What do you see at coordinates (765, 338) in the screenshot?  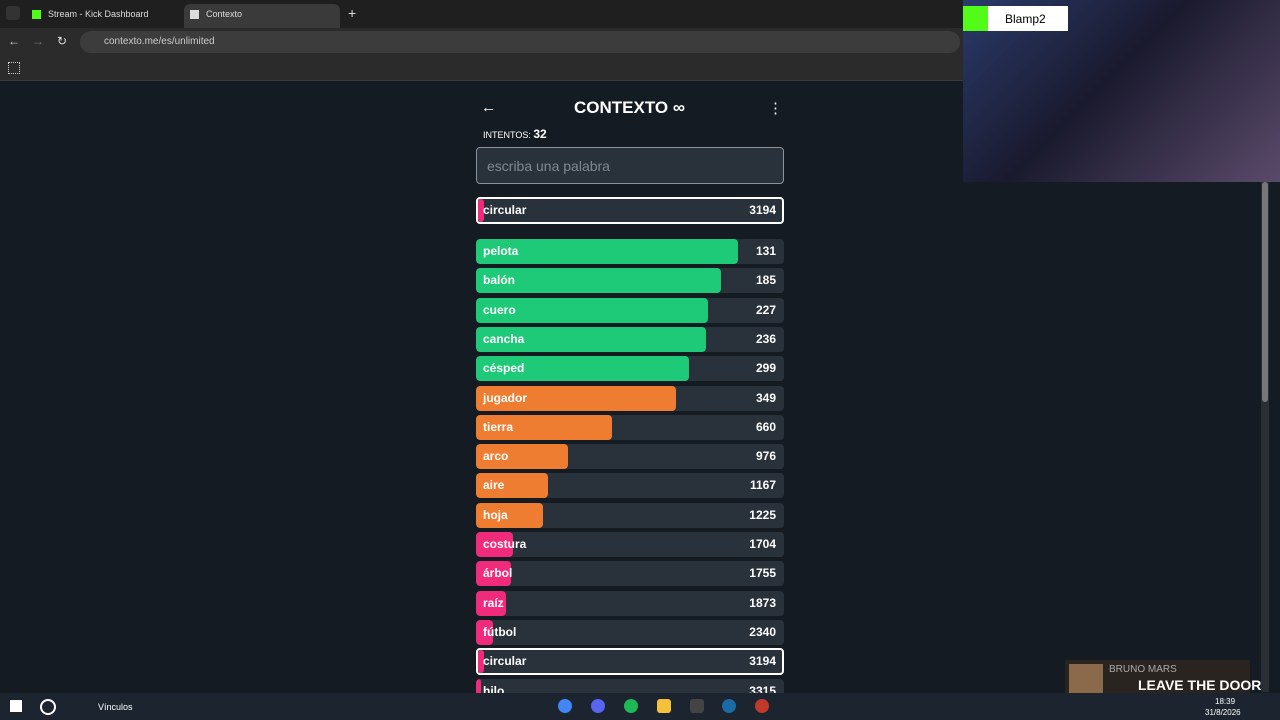 I see `guess-rank: 236` at bounding box center [765, 338].